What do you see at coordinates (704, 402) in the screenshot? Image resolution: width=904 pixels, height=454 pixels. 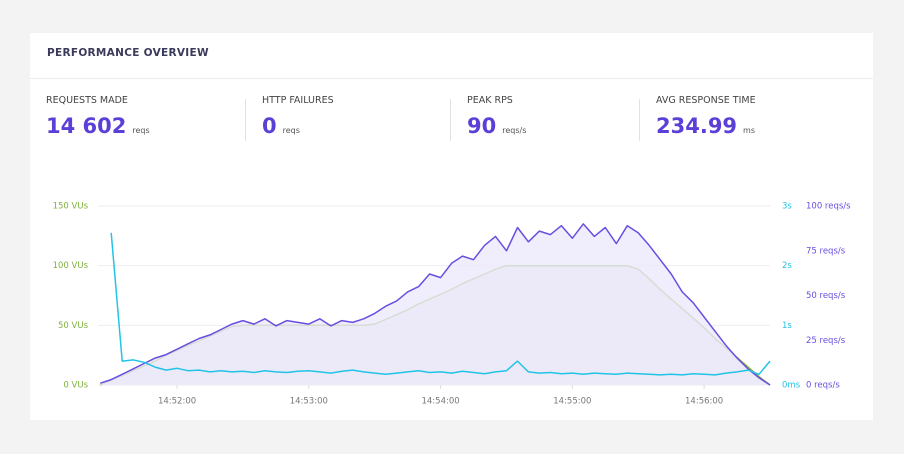 I see `x-tick-label: 14:56:00` at bounding box center [704, 402].